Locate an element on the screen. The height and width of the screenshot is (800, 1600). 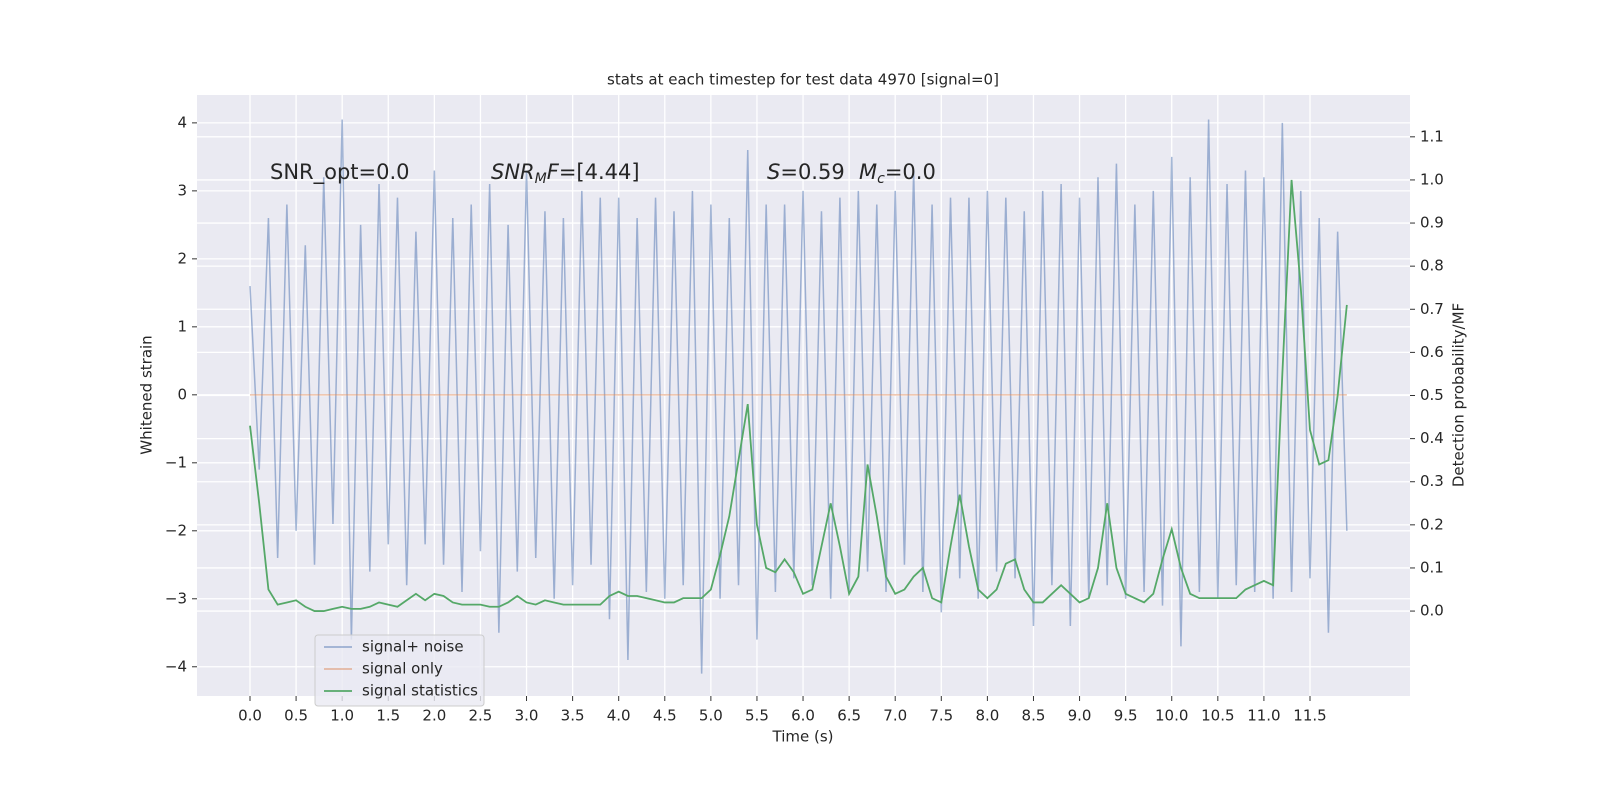
y2-tick-label: 0.9 is located at coordinates (1432, 223).